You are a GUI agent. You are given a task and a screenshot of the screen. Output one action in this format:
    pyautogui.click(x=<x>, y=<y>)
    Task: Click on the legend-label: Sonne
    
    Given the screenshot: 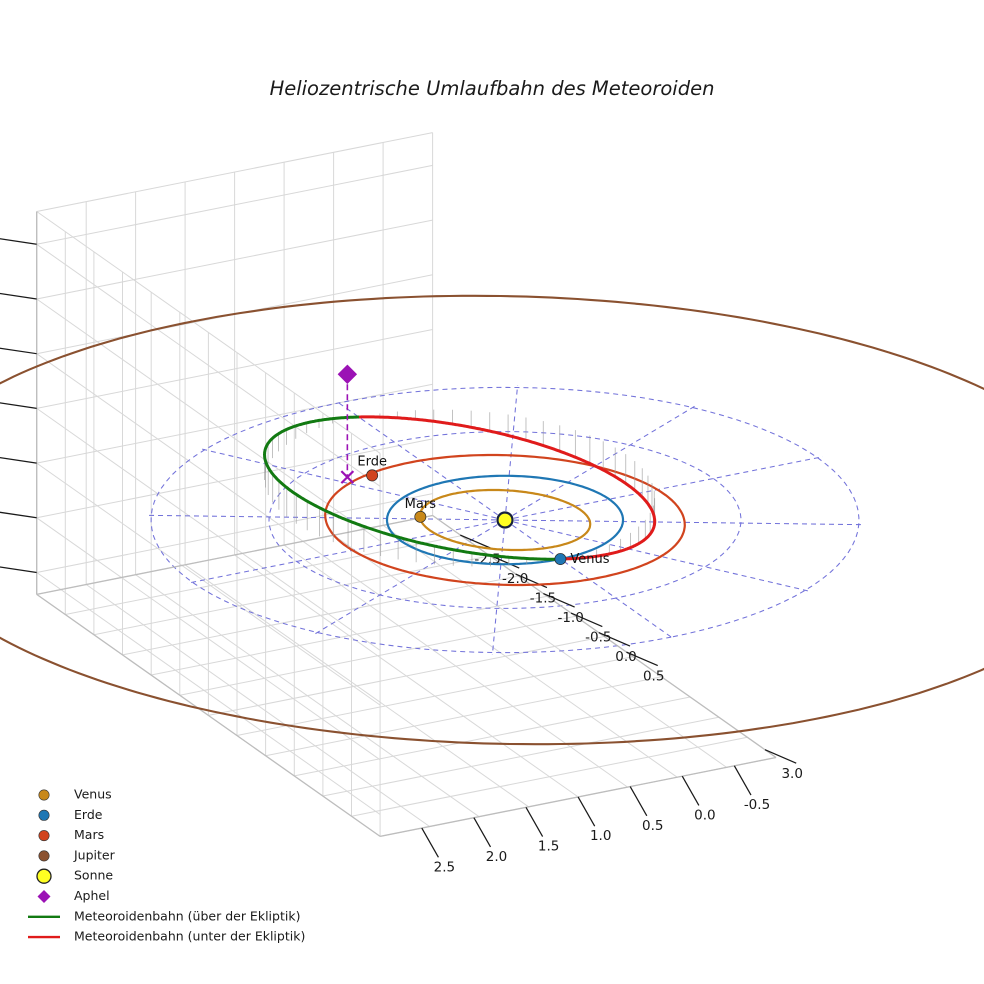 What is the action you would take?
    pyautogui.click(x=93, y=875)
    